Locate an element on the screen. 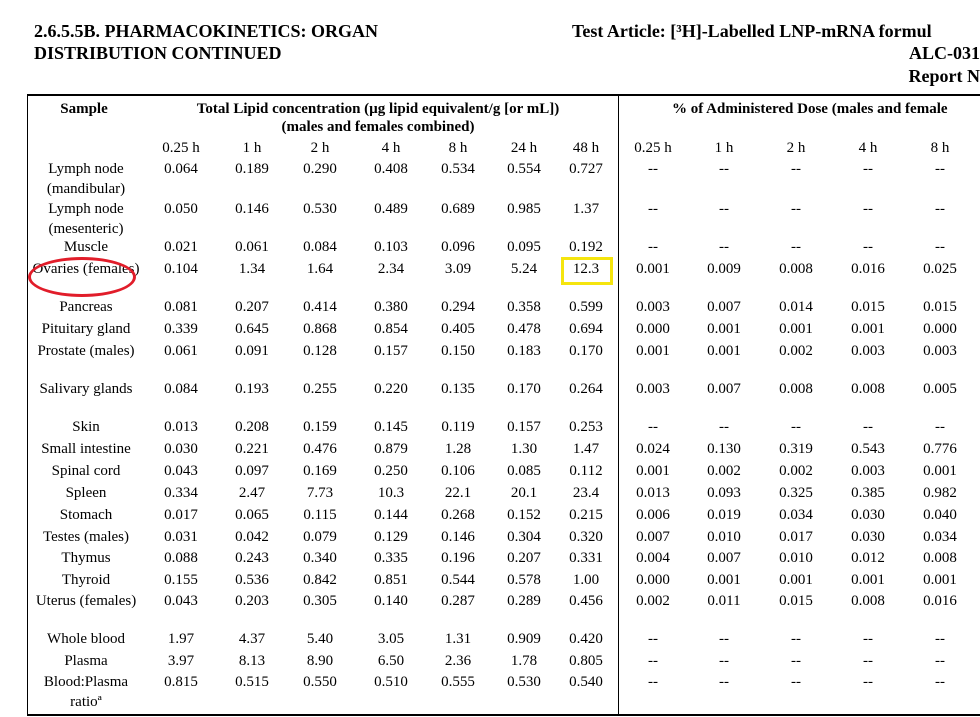  concentration-value: 0.221 is located at coordinates (252, 449).